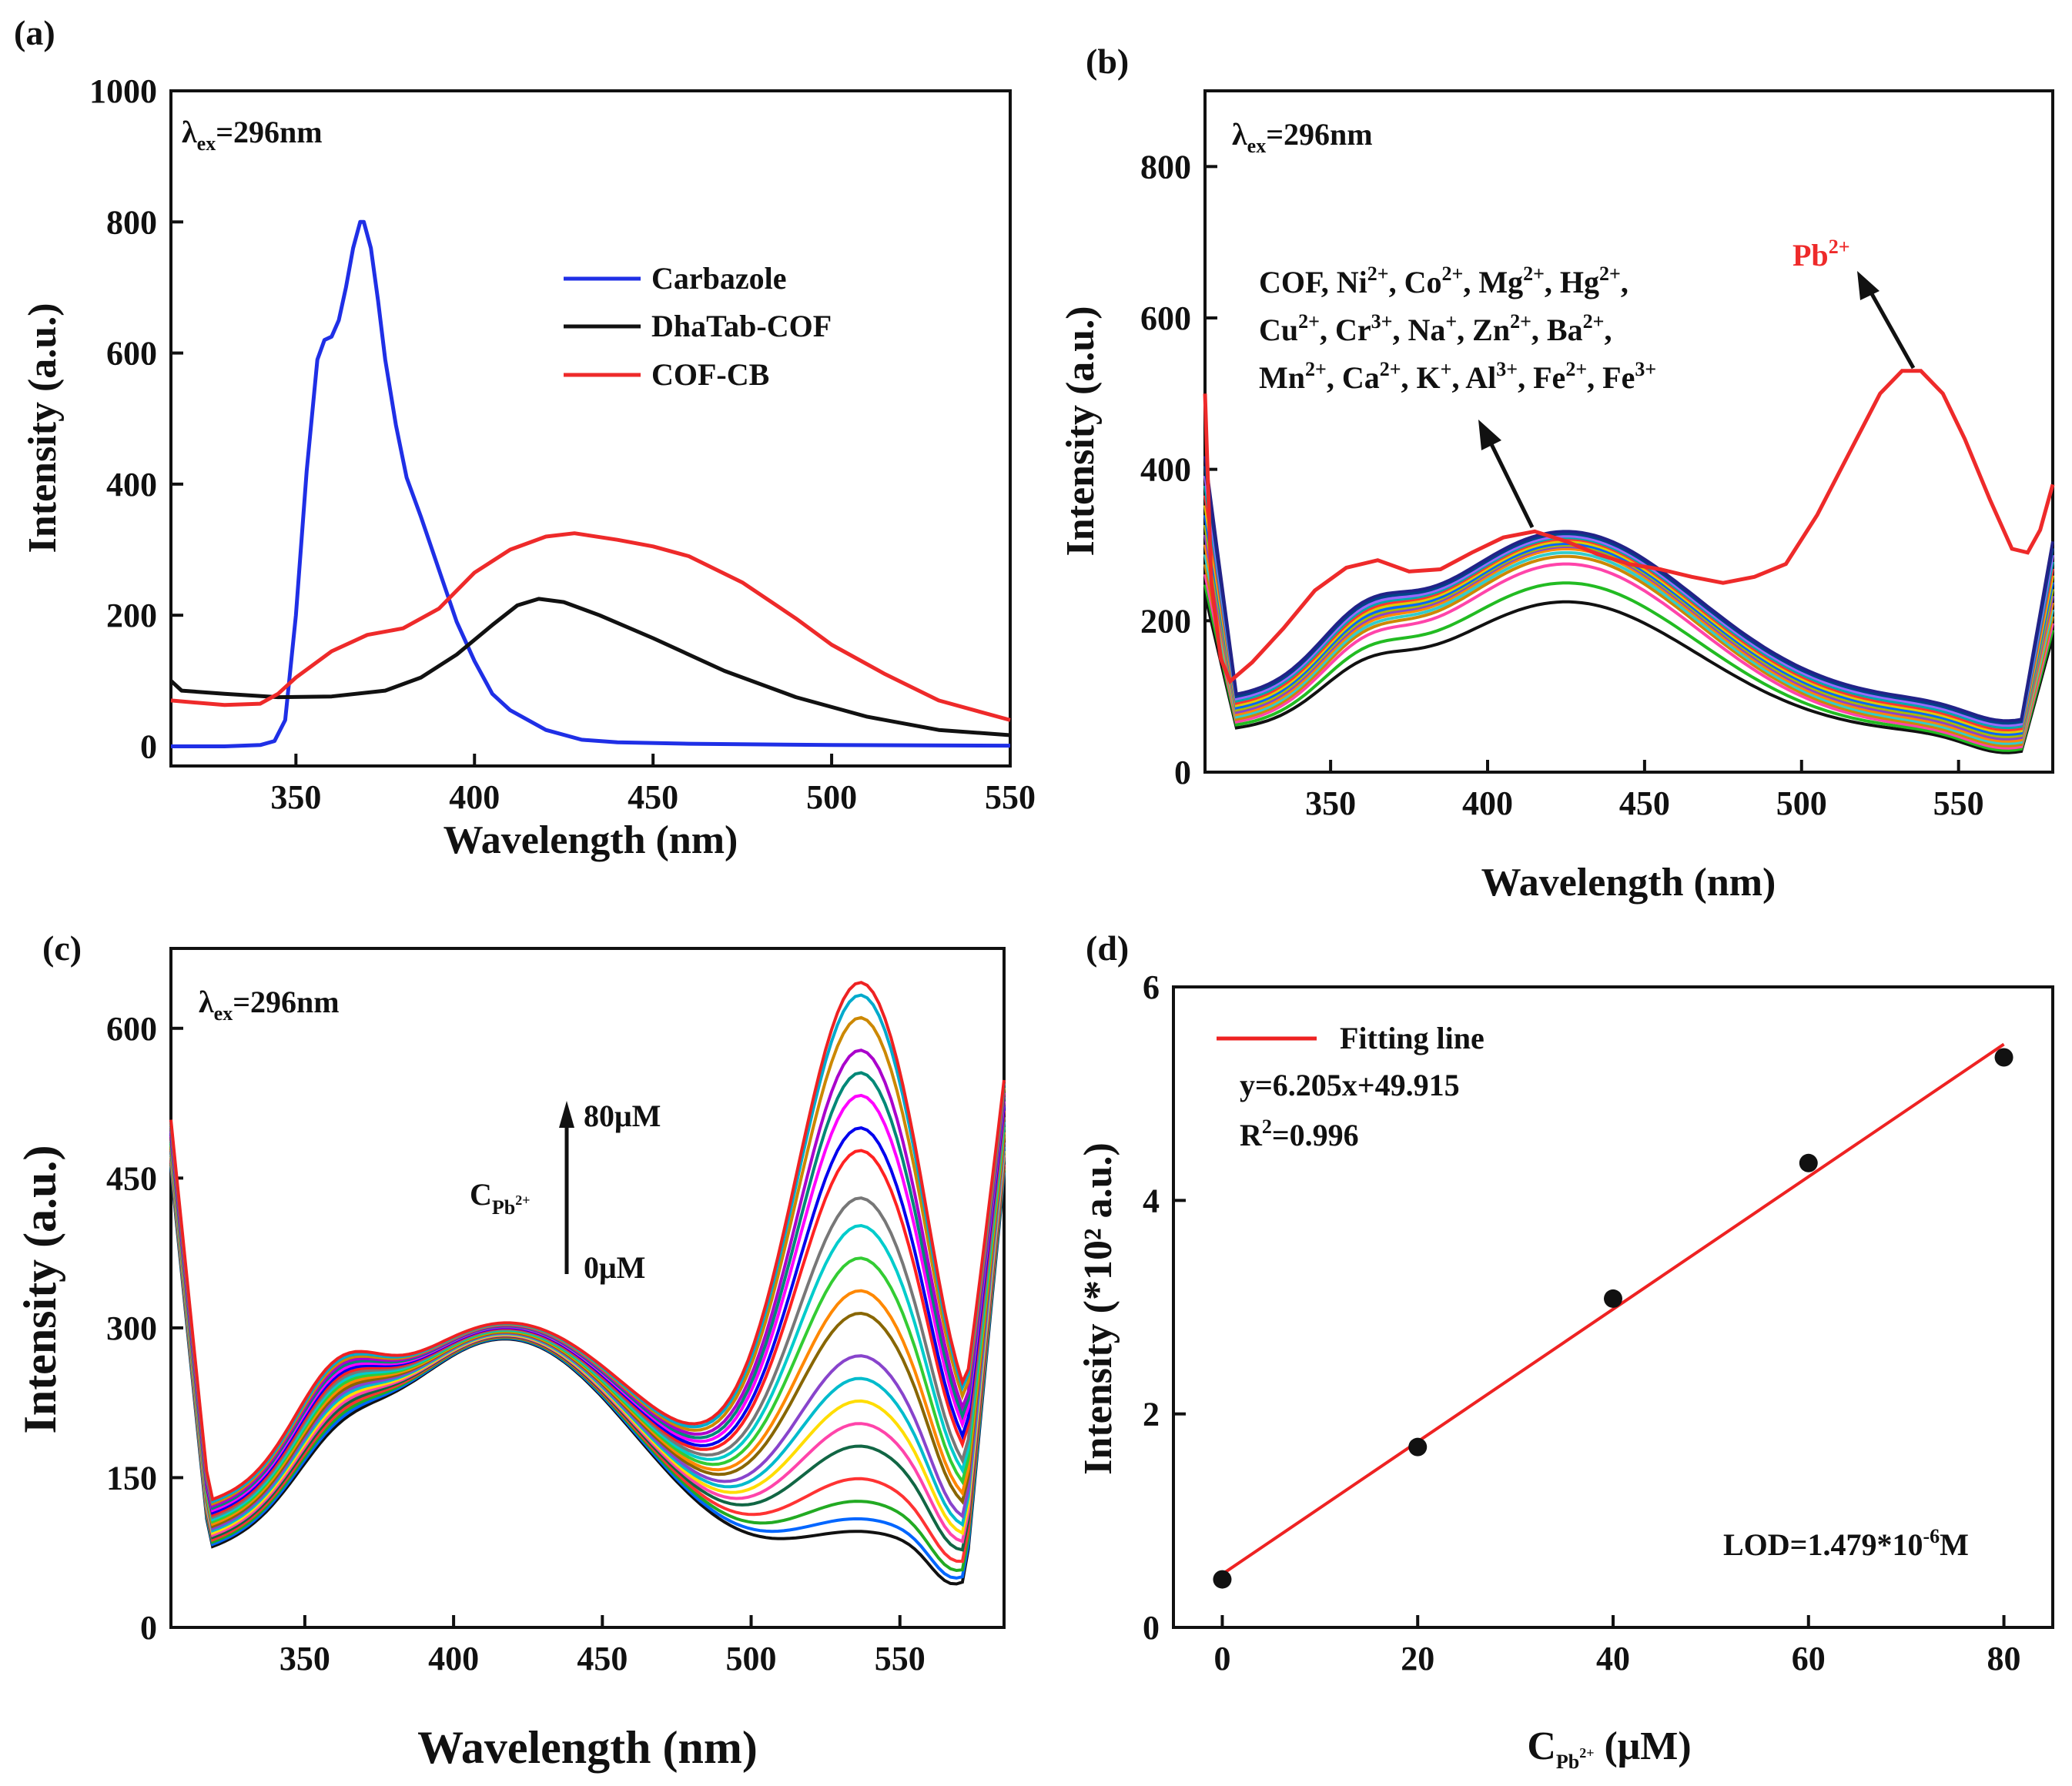 This screenshot has height=1786, width=2072. What do you see at coordinates (123, 91) in the screenshot?
I see `y-tick-label: 1000` at bounding box center [123, 91].